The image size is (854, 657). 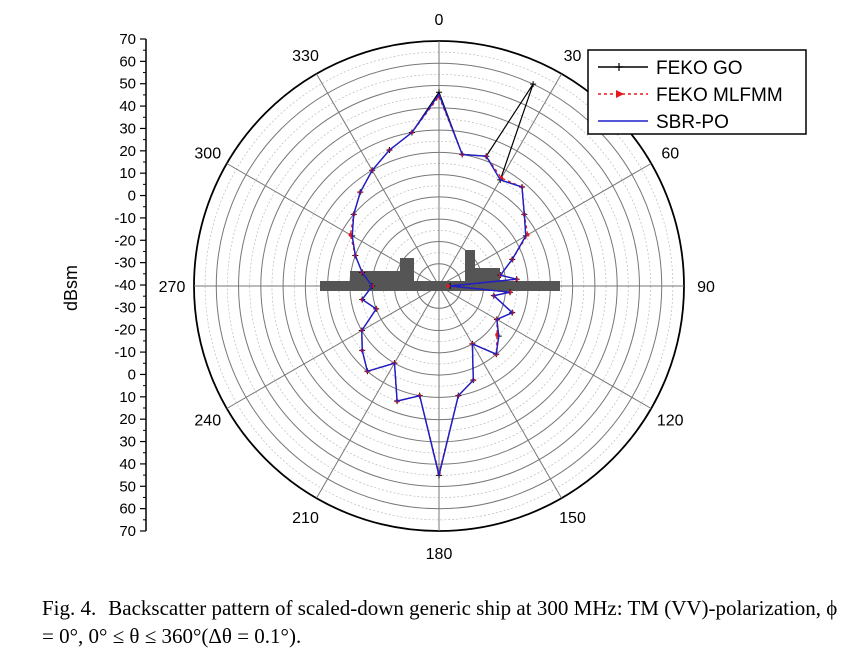 What do you see at coordinates (305, 518) in the screenshot?
I see `angle-tick-label: 210` at bounding box center [305, 518].